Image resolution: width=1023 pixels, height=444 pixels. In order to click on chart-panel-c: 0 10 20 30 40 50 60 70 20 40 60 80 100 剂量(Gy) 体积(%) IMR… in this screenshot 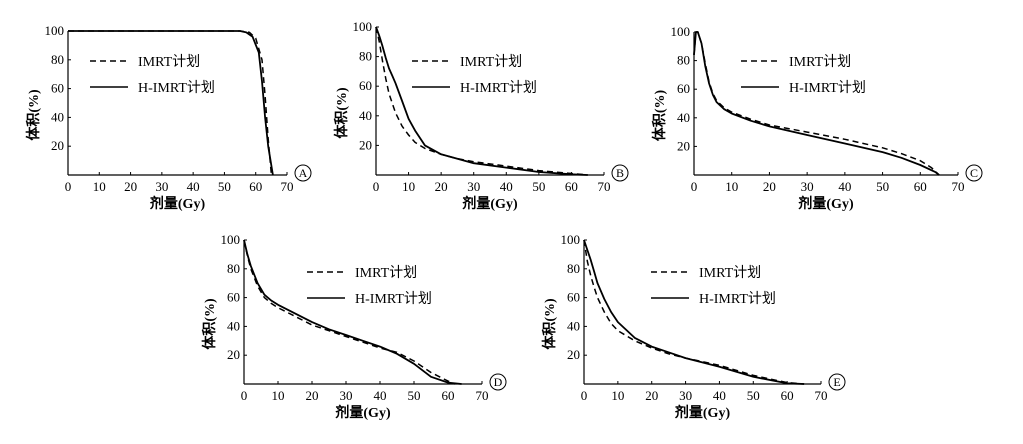, I will do `click(817, 118)`.